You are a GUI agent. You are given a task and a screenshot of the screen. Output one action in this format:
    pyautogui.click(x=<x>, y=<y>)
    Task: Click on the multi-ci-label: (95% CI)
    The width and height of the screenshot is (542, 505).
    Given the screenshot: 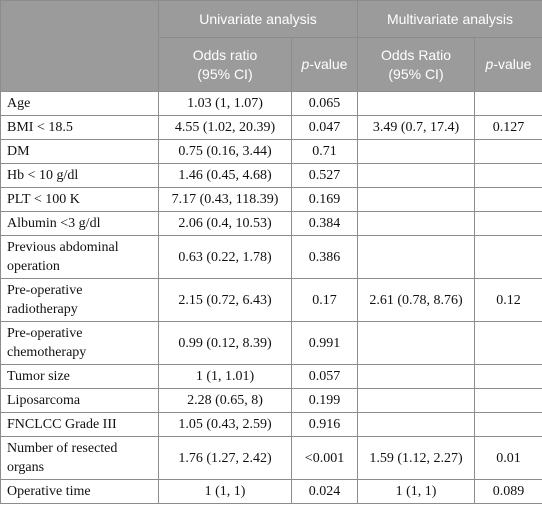 What is the action you would take?
    pyautogui.click(x=416, y=73)
    